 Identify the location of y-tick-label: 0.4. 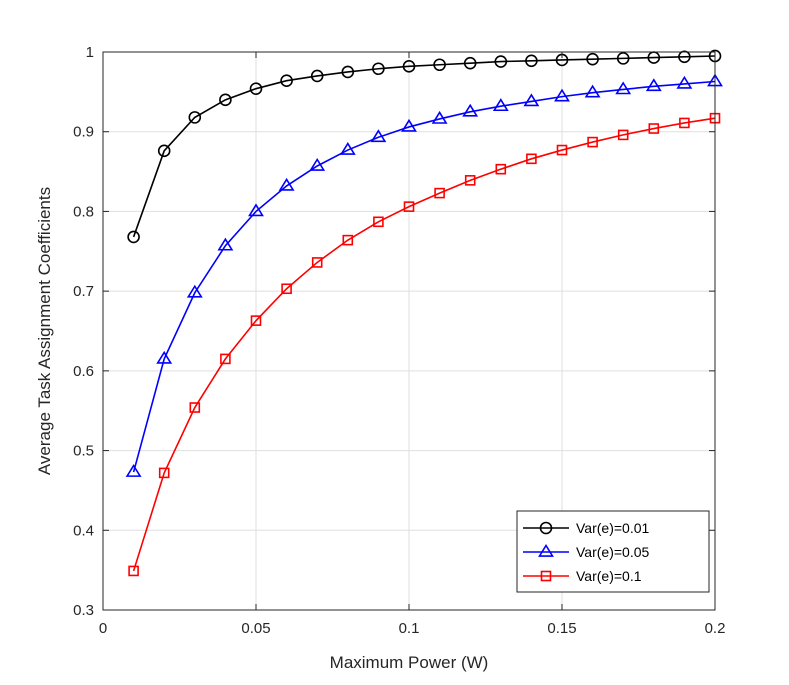
(83, 530).